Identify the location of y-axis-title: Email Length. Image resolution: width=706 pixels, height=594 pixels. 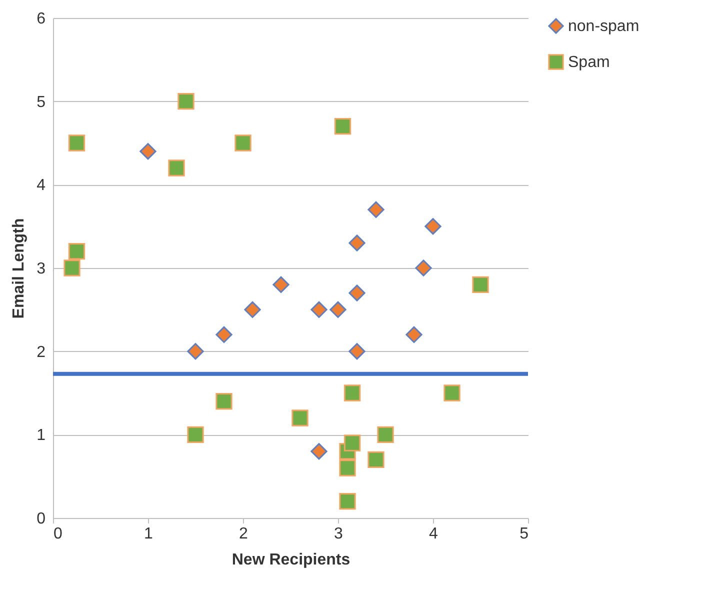
(19, 268).